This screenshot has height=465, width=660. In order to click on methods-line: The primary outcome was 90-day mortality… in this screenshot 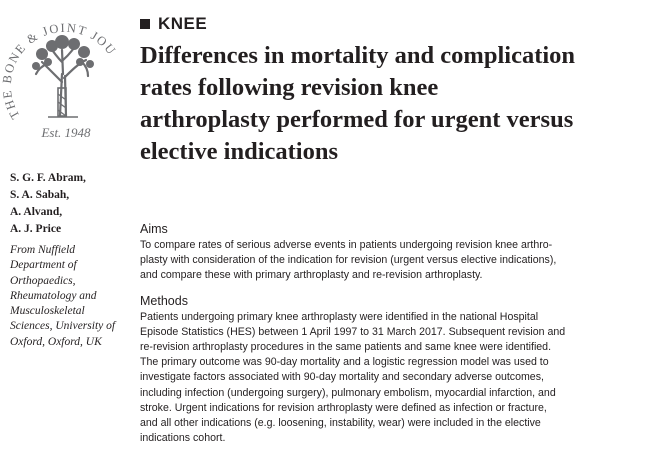, I will do `click(344, 362)`.